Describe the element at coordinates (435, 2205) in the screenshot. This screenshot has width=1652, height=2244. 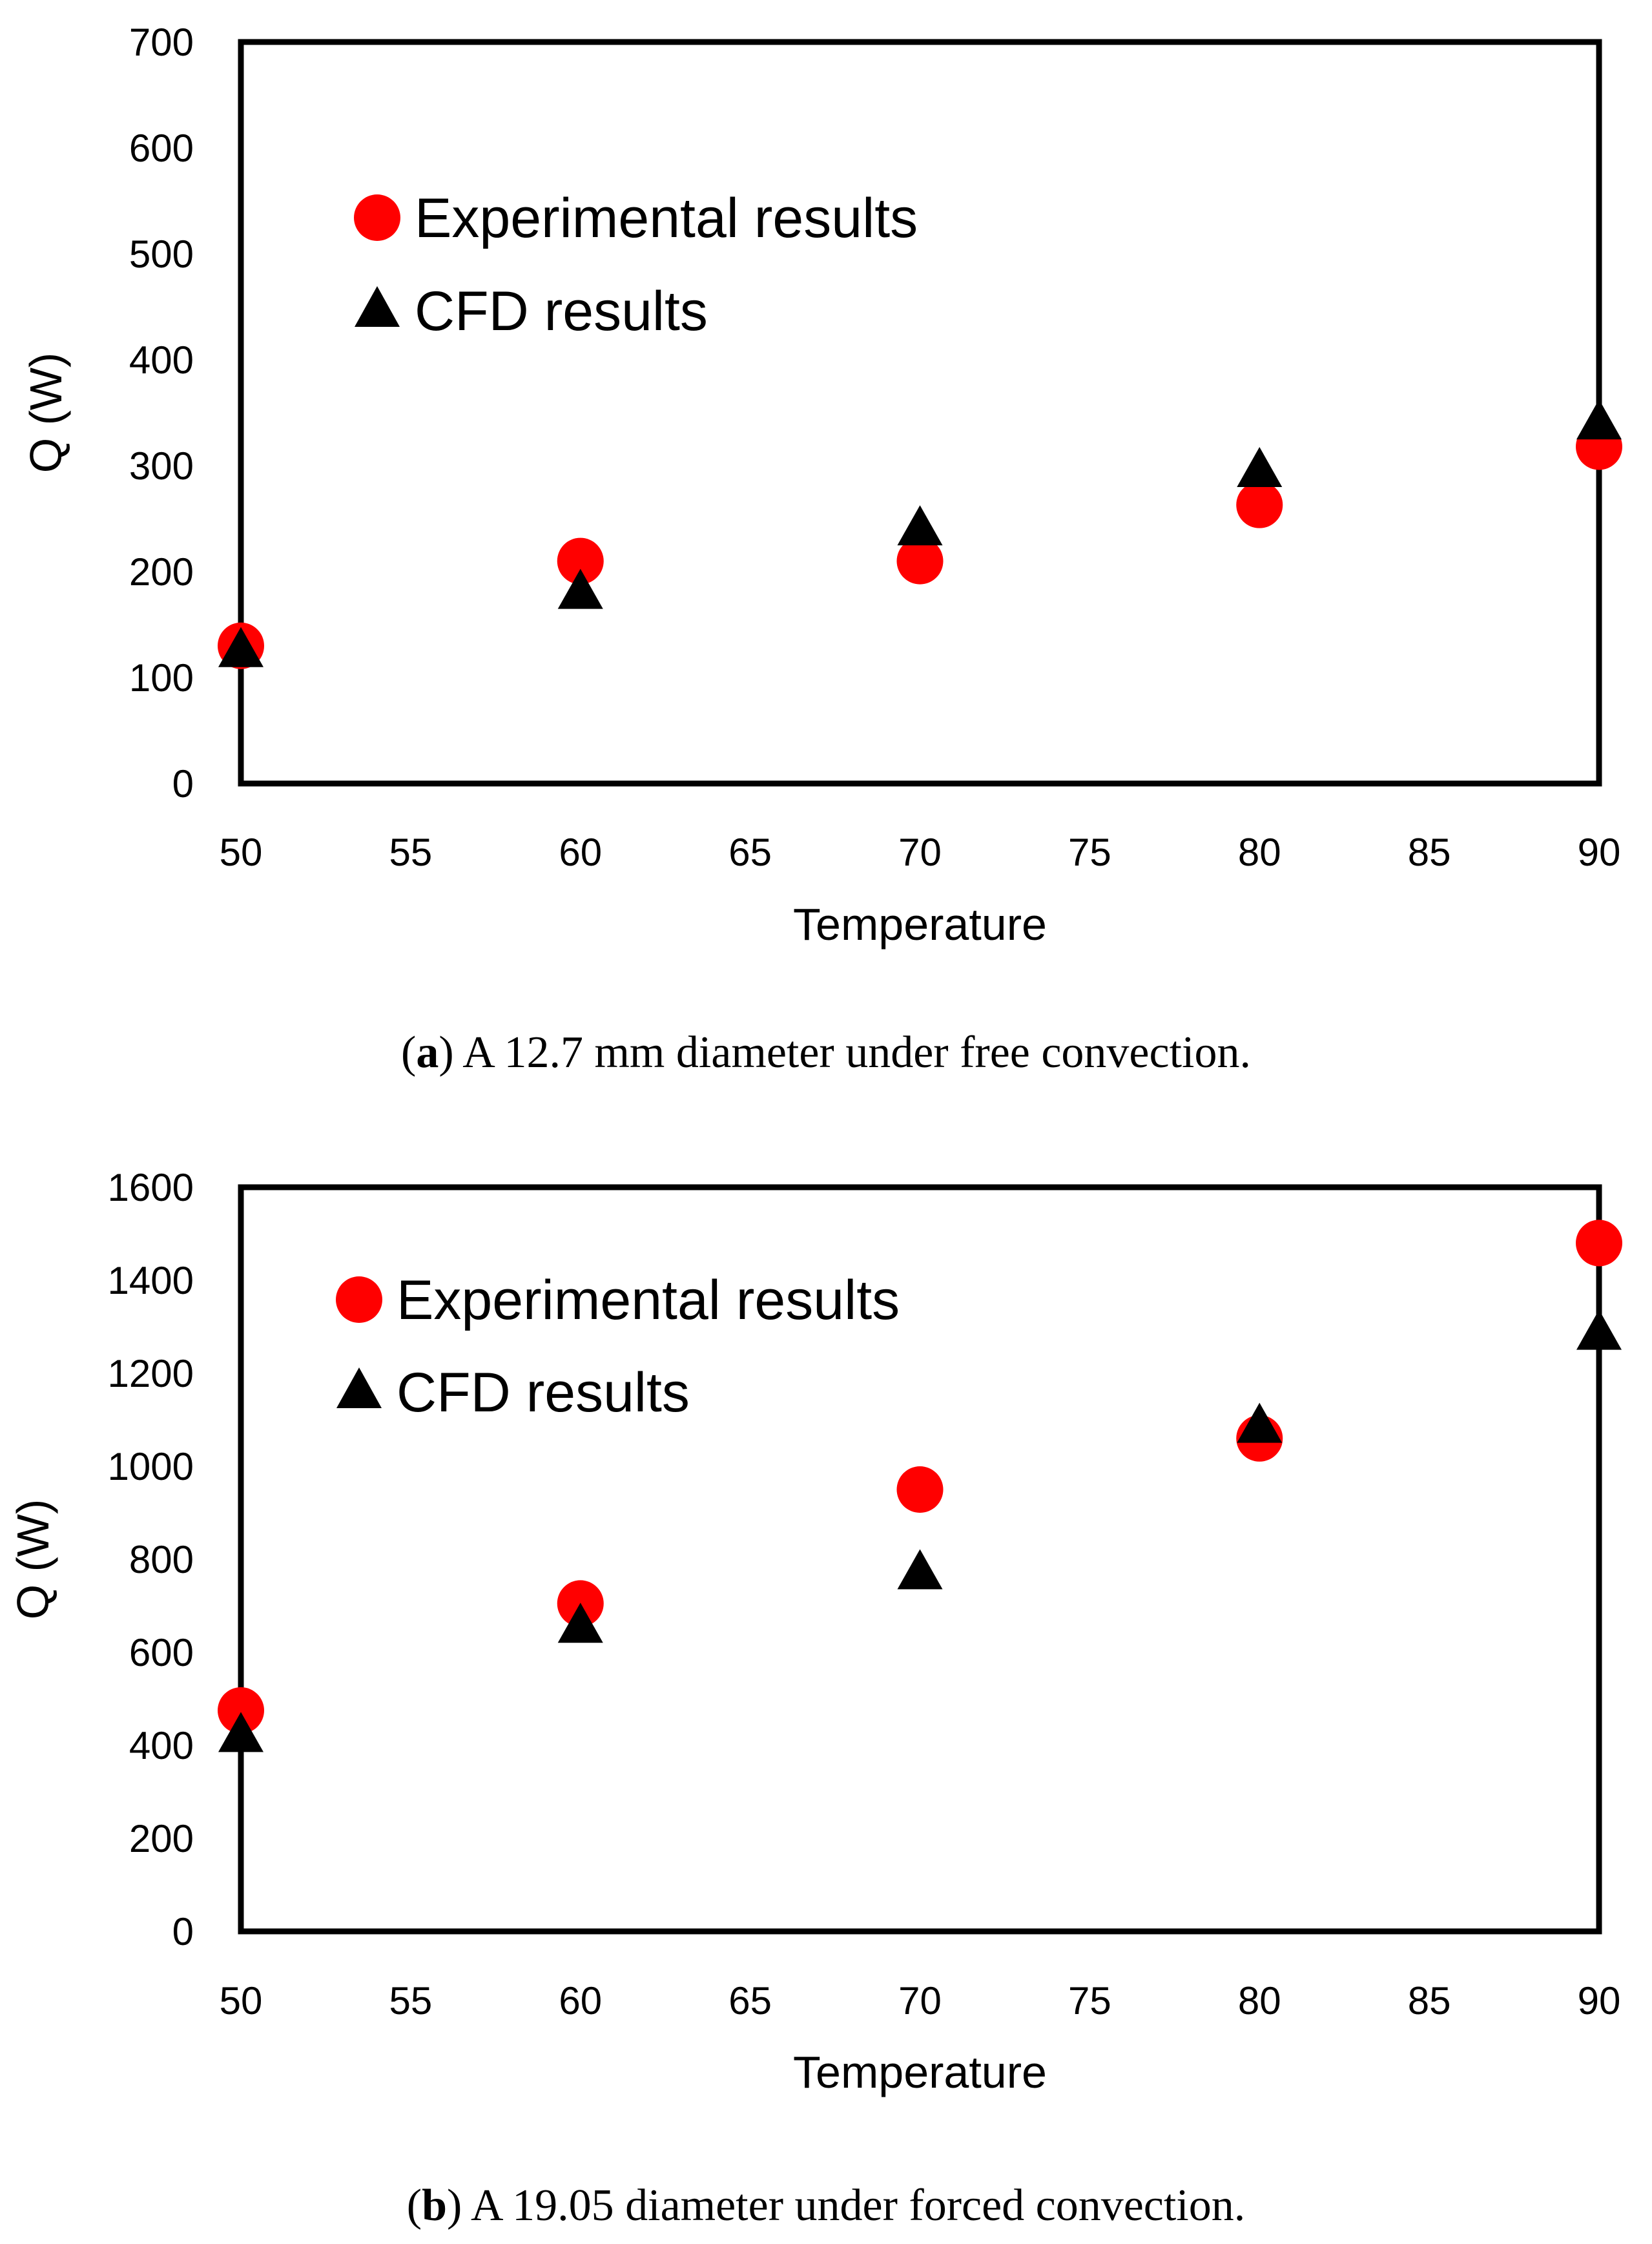
I see `caption-panel-label: b` at that location.